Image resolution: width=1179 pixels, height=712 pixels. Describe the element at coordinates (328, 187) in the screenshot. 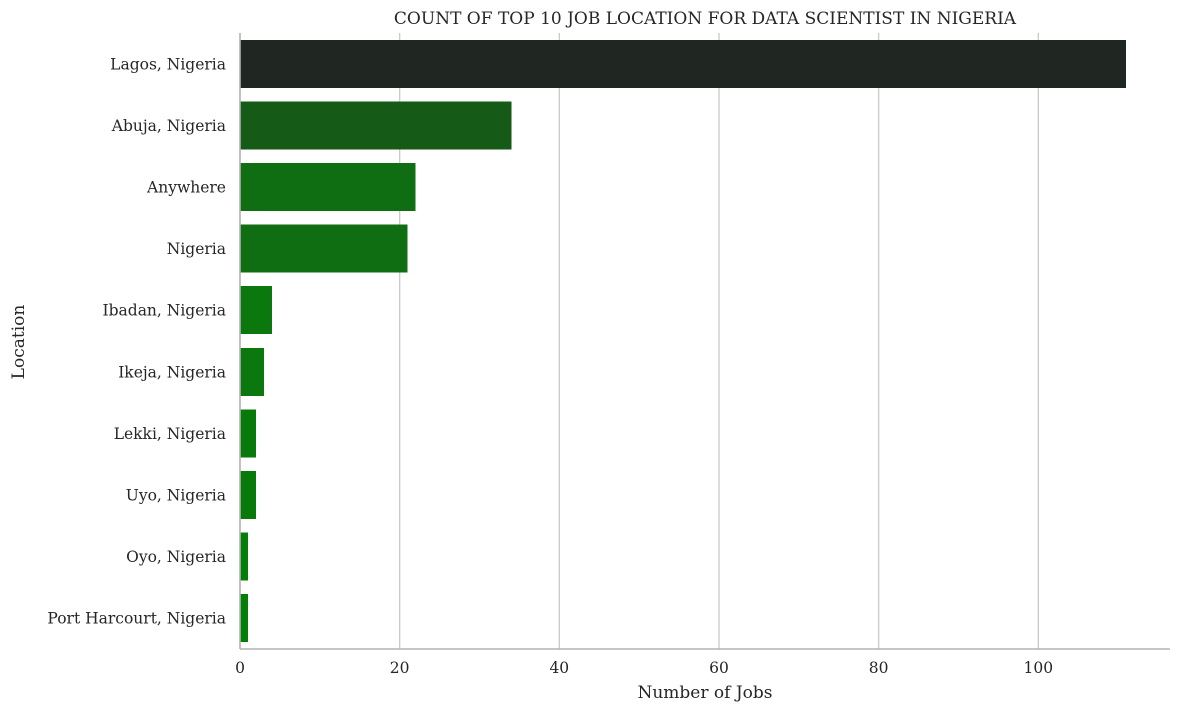

I see `bar-anywhere` at that location.